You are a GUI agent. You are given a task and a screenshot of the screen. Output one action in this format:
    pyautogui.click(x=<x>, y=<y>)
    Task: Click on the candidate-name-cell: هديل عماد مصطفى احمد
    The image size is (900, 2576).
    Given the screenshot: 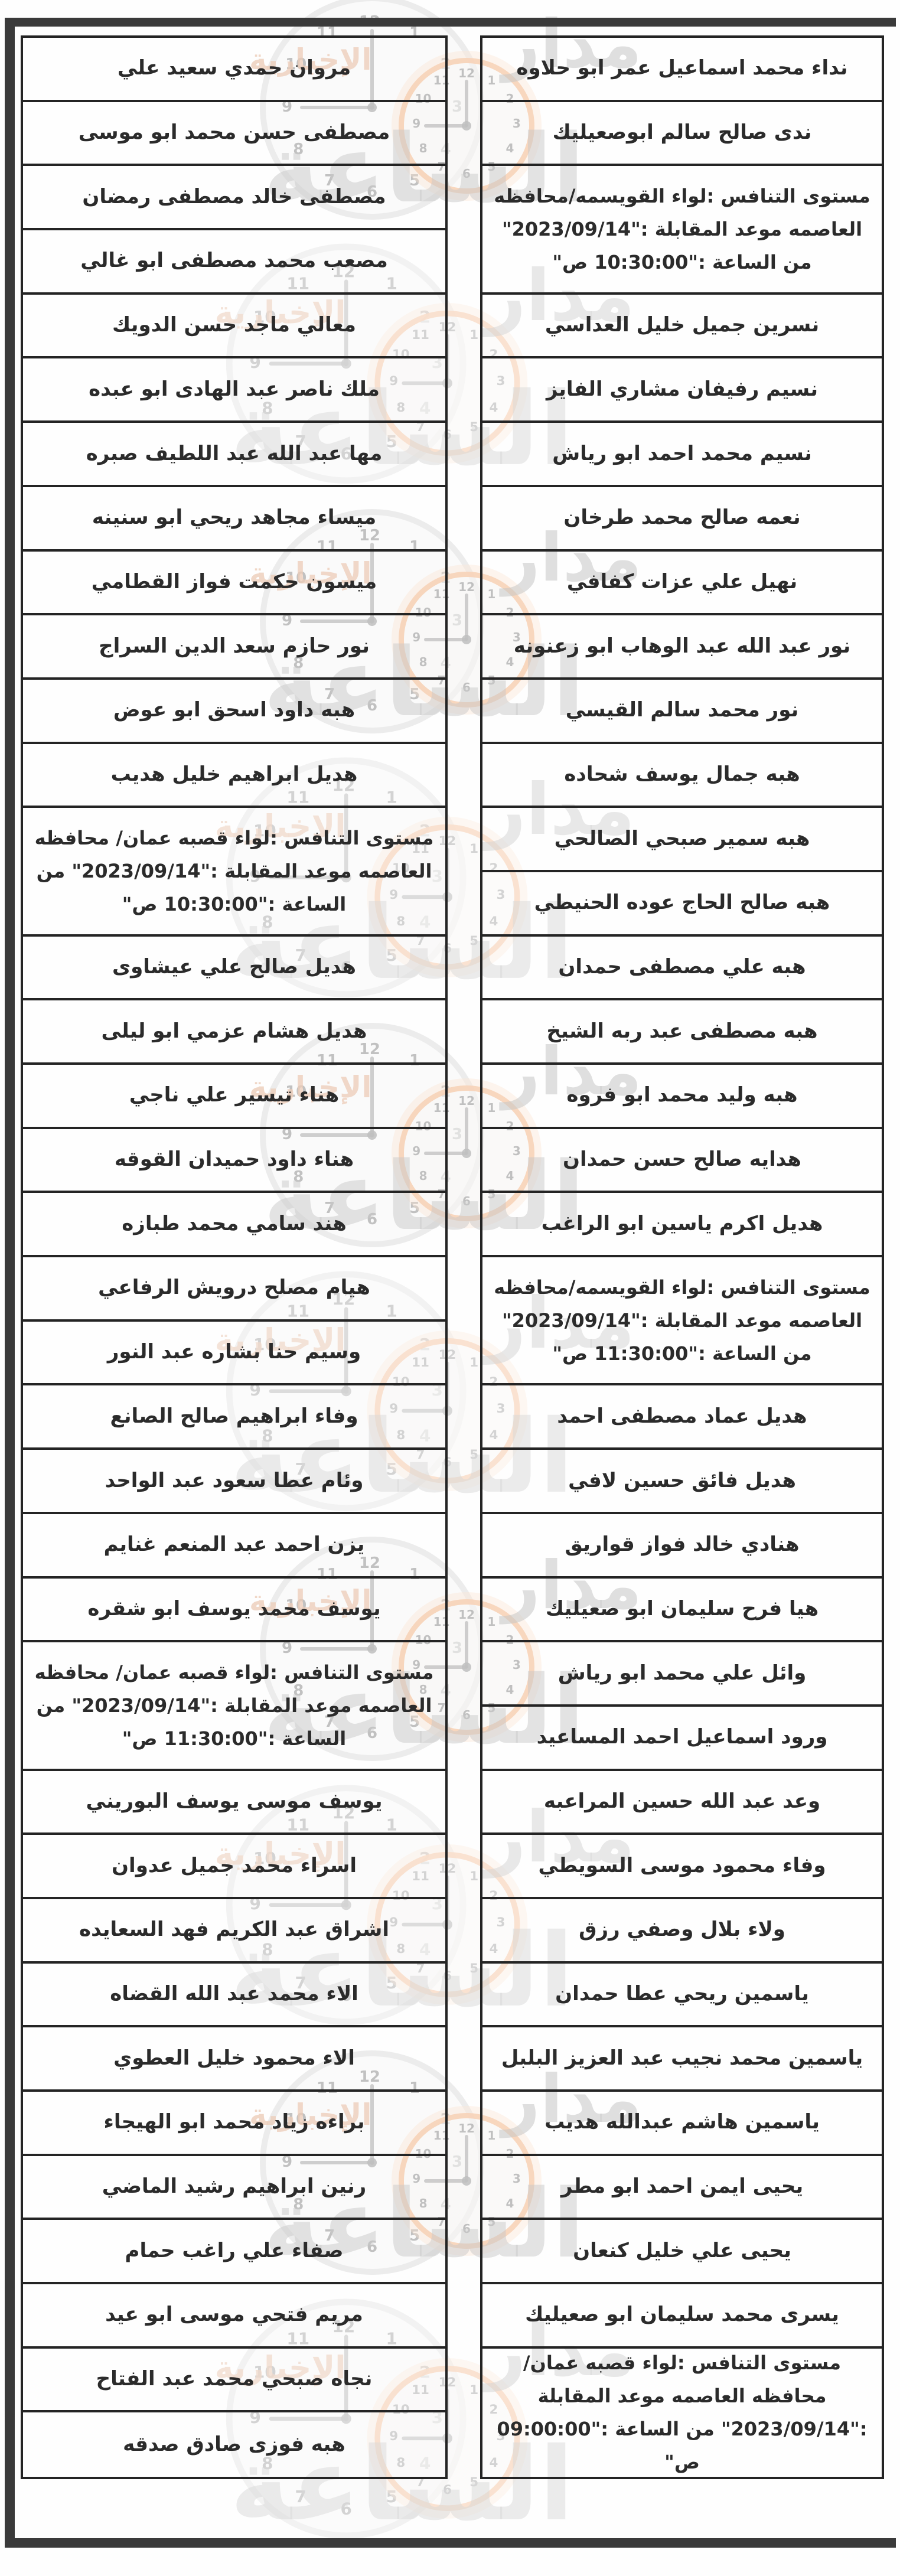 What is the action you would take?
    pyautogui.click(x=682, y=1417)
    